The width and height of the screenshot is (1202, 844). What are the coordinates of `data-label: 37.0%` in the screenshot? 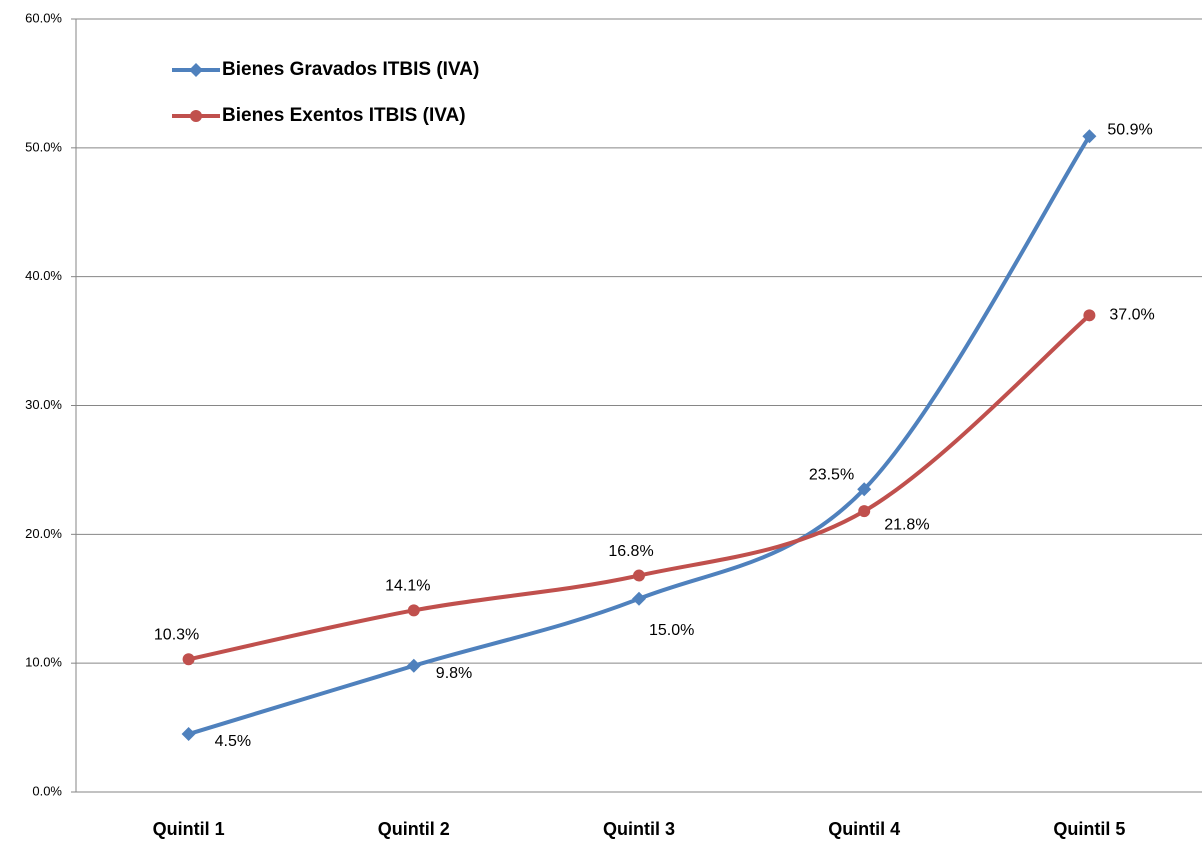 It's located at (1131, 315).